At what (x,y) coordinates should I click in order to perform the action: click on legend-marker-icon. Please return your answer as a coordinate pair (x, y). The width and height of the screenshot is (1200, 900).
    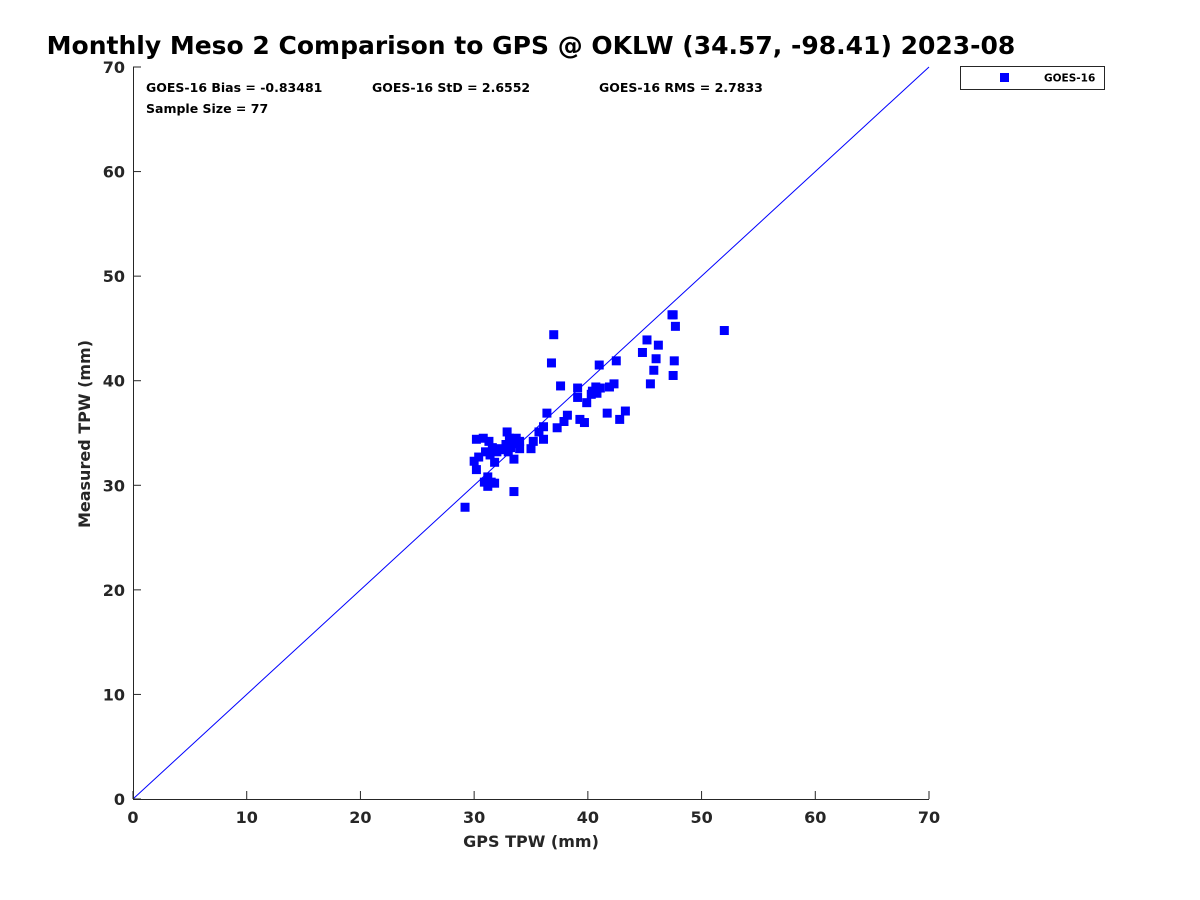
    Looking at the image, I should click on (1004, 77).